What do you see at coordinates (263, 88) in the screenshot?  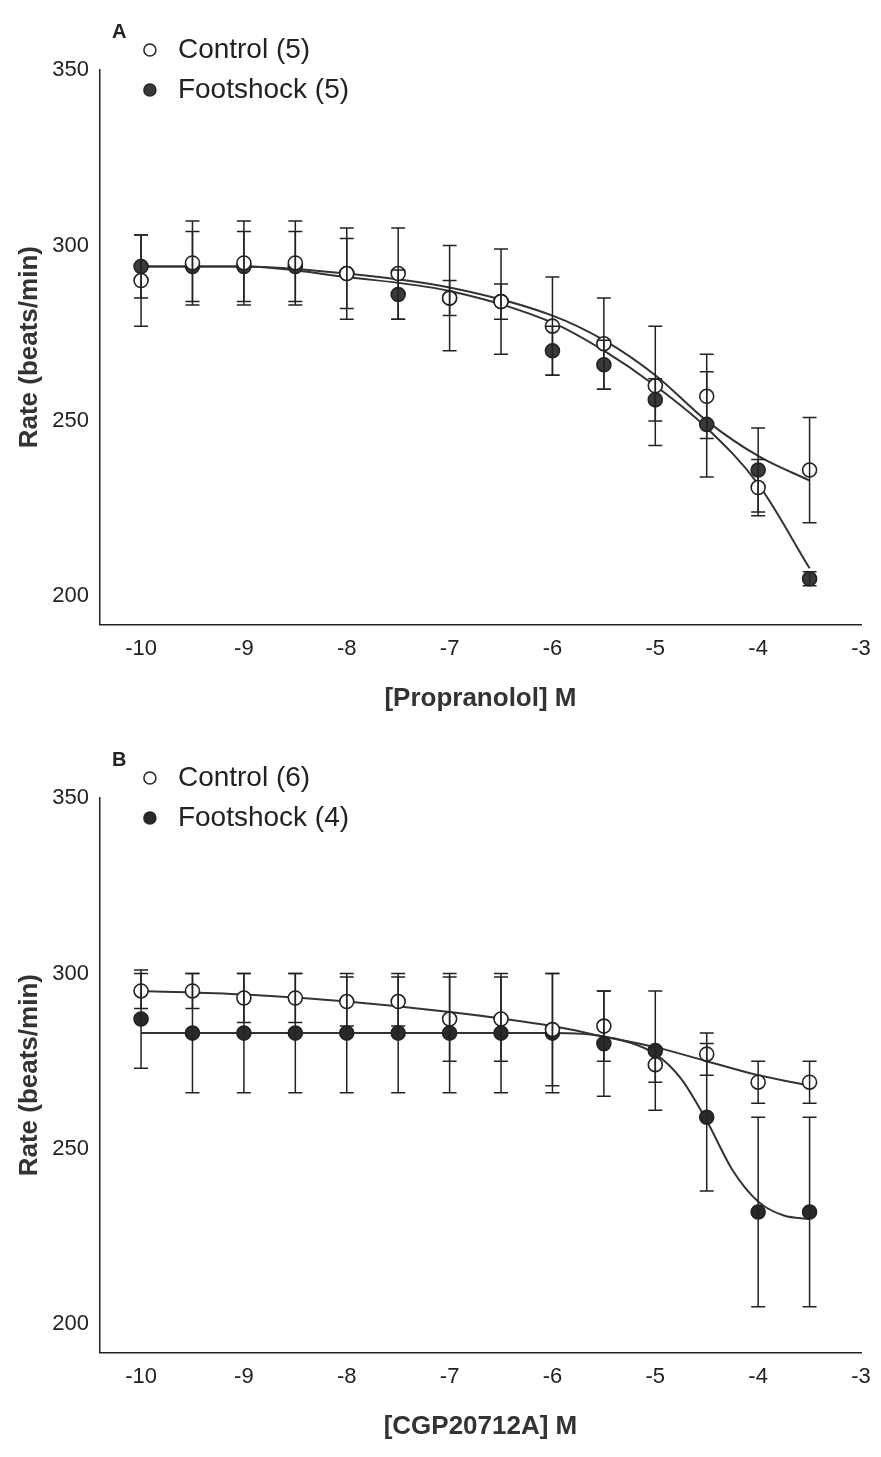 I see `legend-label: Footshock (5)` at bounding box center [263, 88].